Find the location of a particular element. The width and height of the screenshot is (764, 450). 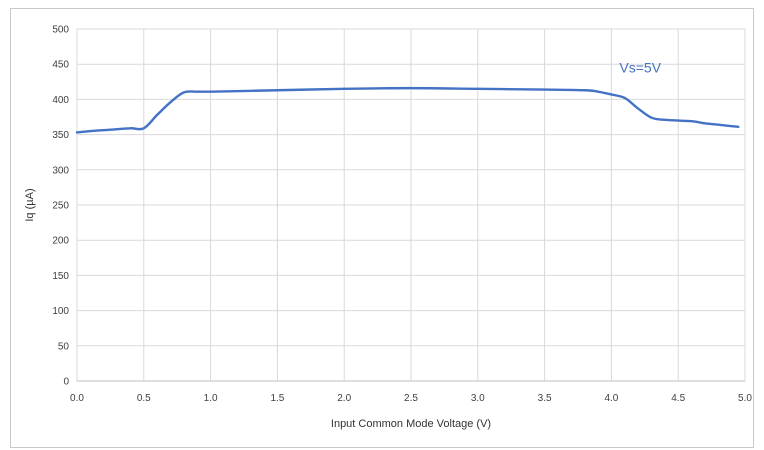

y-tick-labels: 0 50 100 150 200 250 300 350 400 450 500 is located at coordinates (60, 206).